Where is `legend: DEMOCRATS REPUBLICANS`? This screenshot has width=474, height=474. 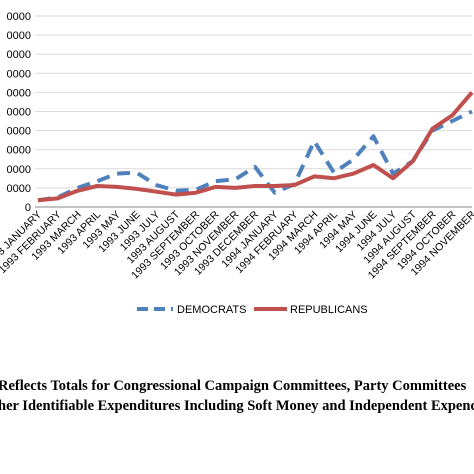 legend: DEMOCRATS REPUBLICANS is located at coordinates (252, 310).